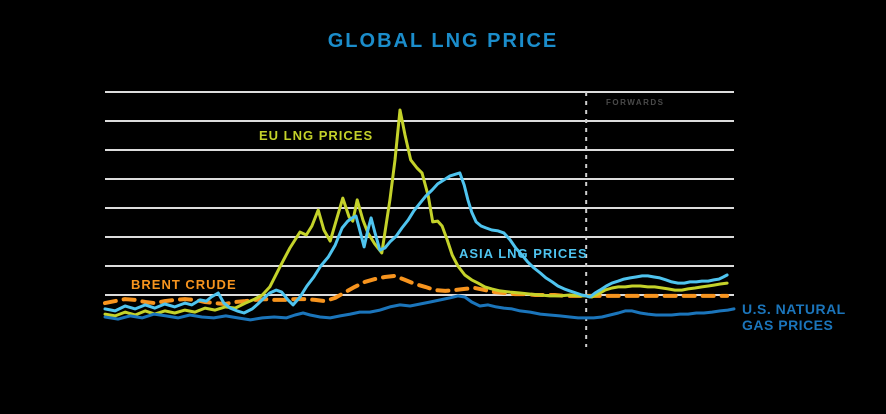 Image resolution: width=886 pixels, height=414 pixels. I want to click on label-us-natural-gas-line2: GAS PRICES, so click(788, 325).